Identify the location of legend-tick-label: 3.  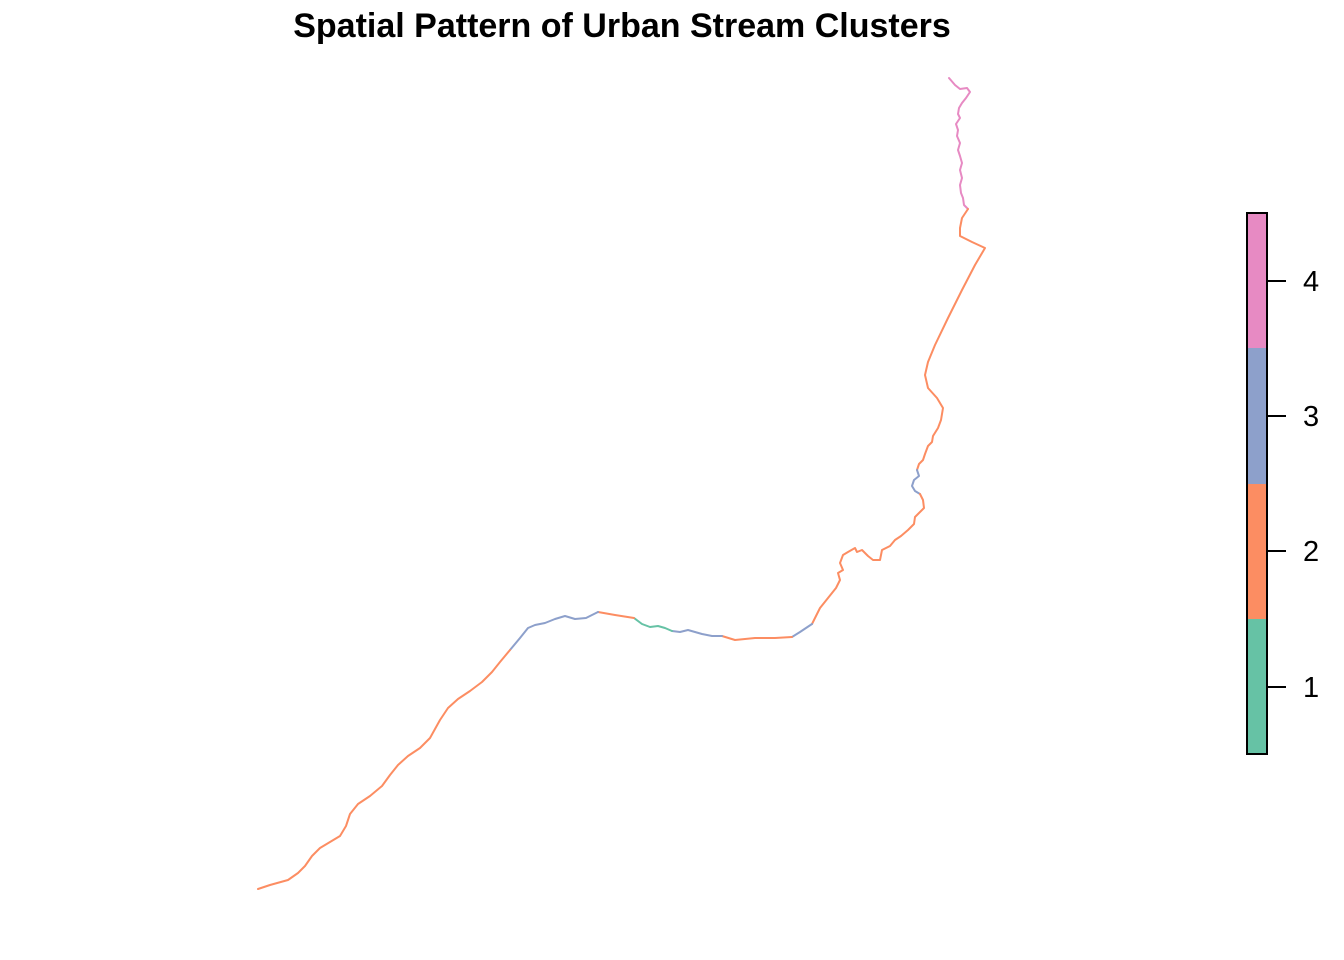
(1311, 417).